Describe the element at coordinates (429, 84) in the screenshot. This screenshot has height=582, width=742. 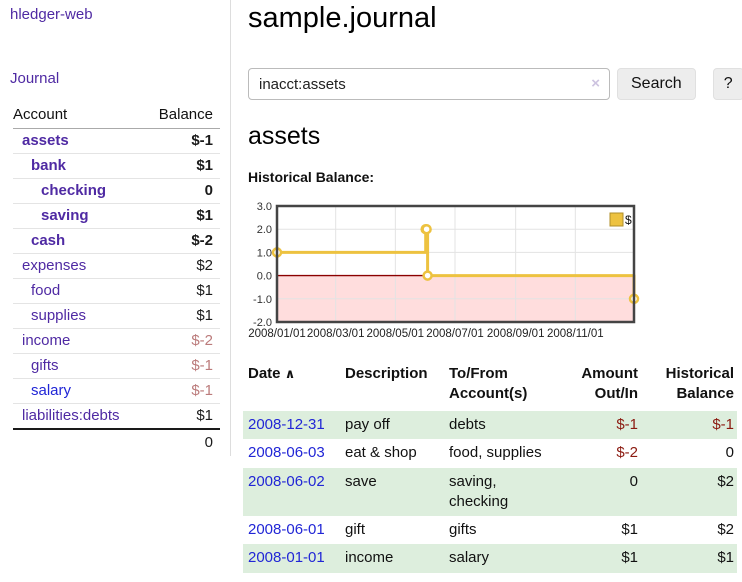
I see `search-input` at that location.